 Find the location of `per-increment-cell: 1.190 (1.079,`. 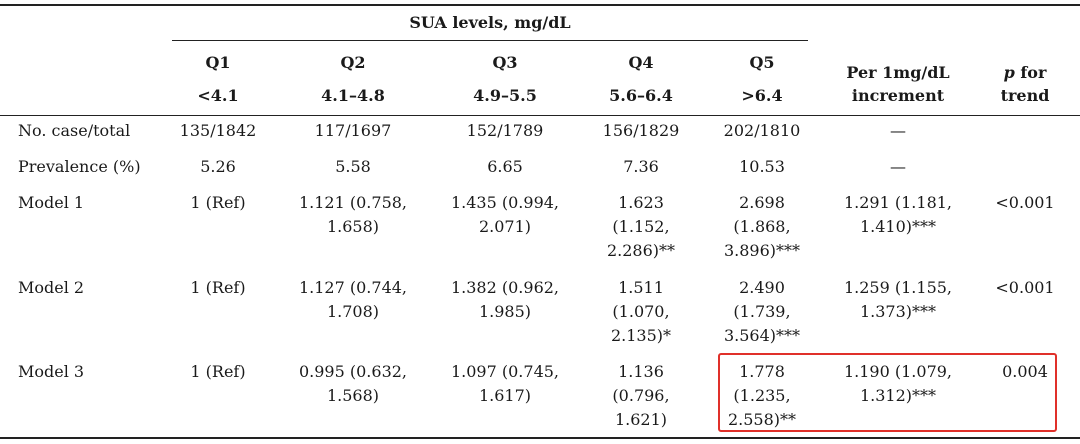

per-increment-cell: 1.190 (1.079, is located at coordinates (898, 371).